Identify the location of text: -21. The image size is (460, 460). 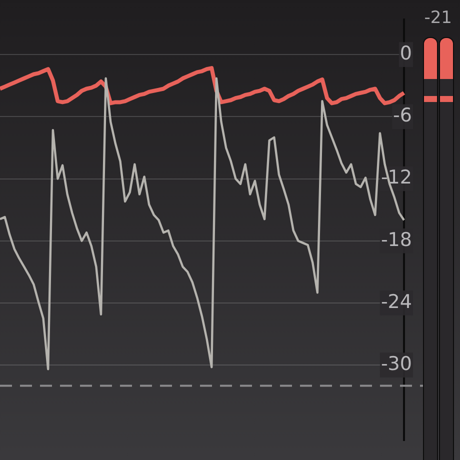
(438, 18).